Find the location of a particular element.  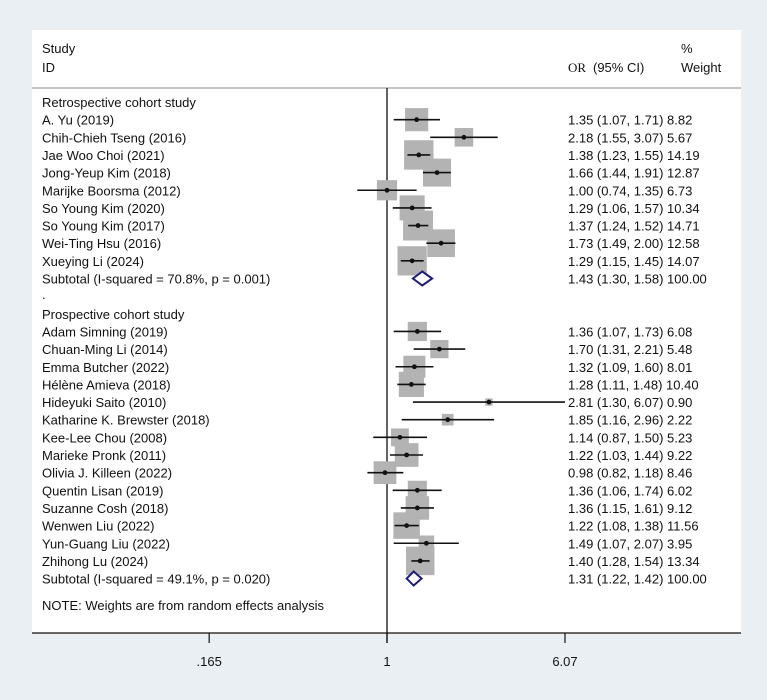

estimate-text: 1.70 (1.31, 2.21) 5.48 is located at coordinates (630, 349).